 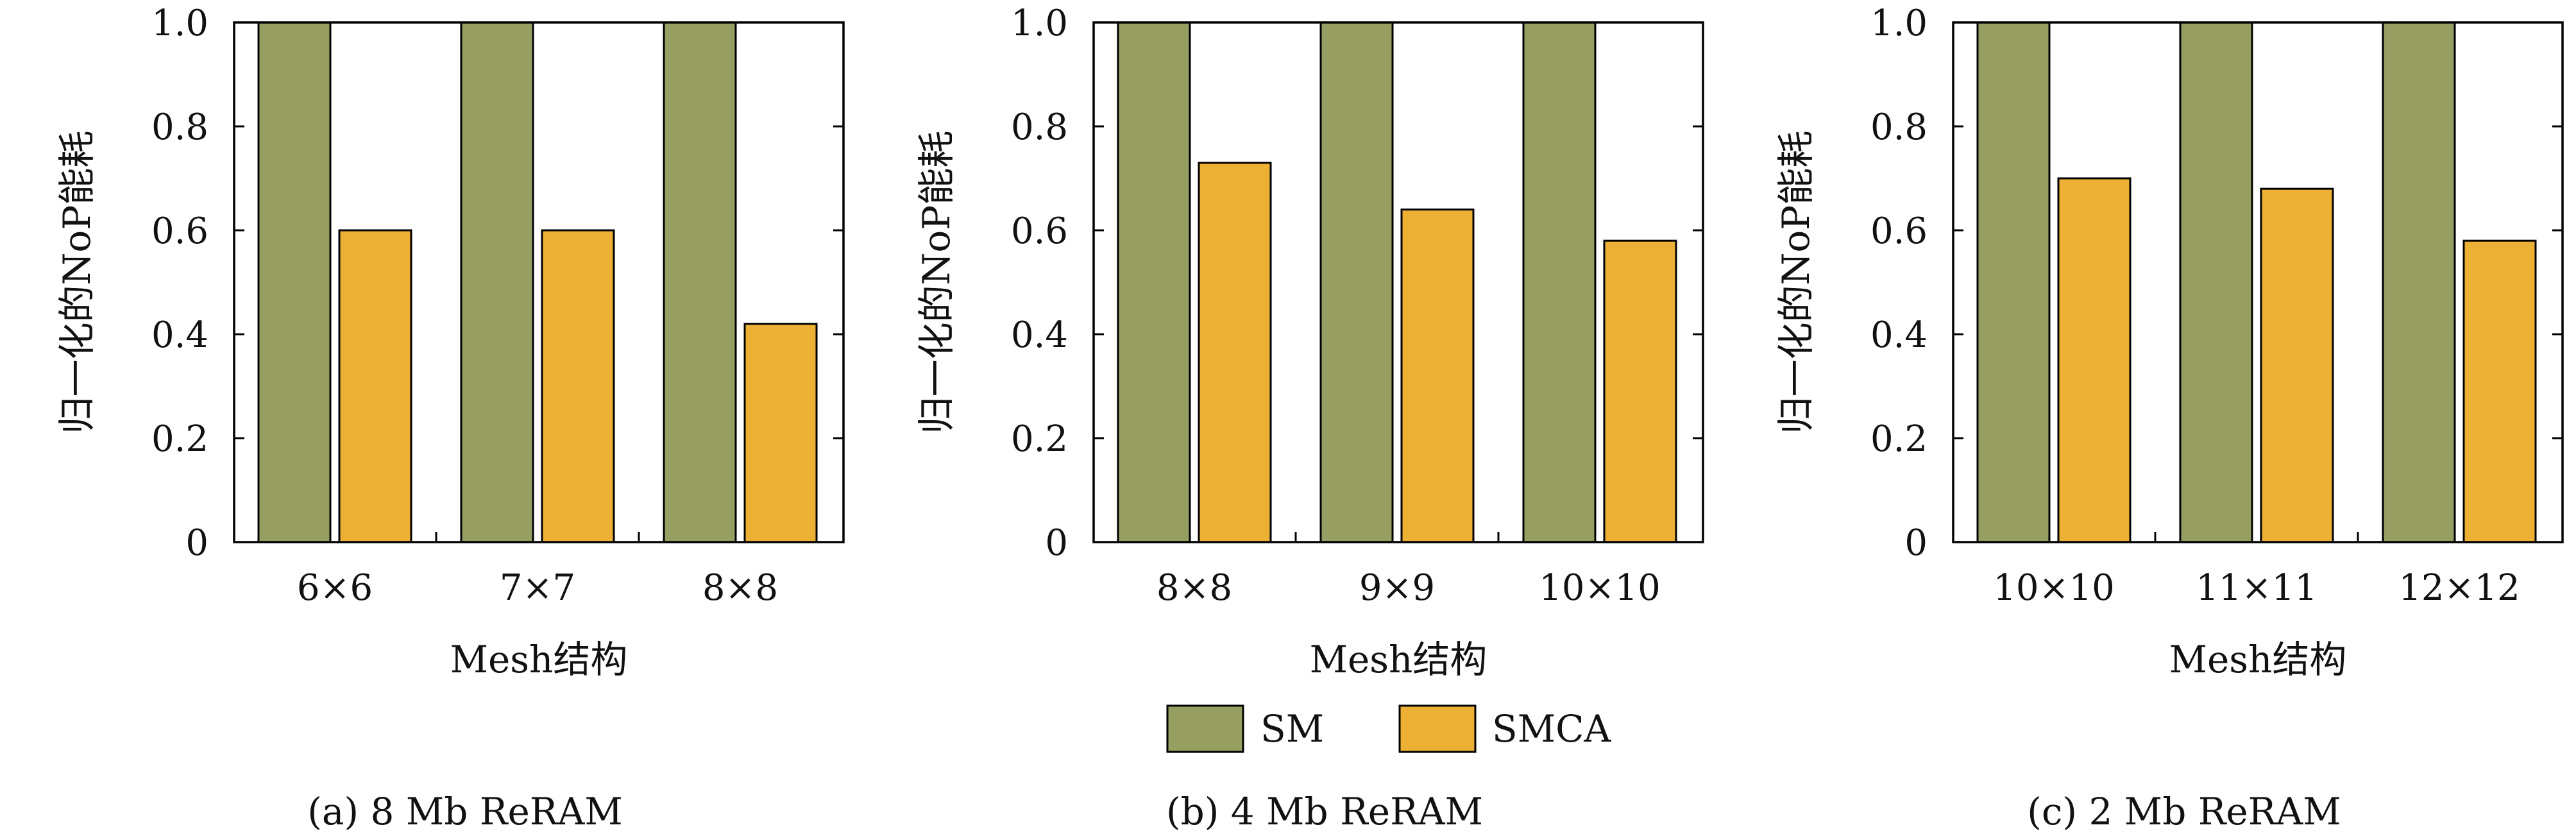 What do you see at coordinates (2053, 588) in the screenshot?
I see `x-tick-label-1: 10×10` at bounding box center [2053, 588].